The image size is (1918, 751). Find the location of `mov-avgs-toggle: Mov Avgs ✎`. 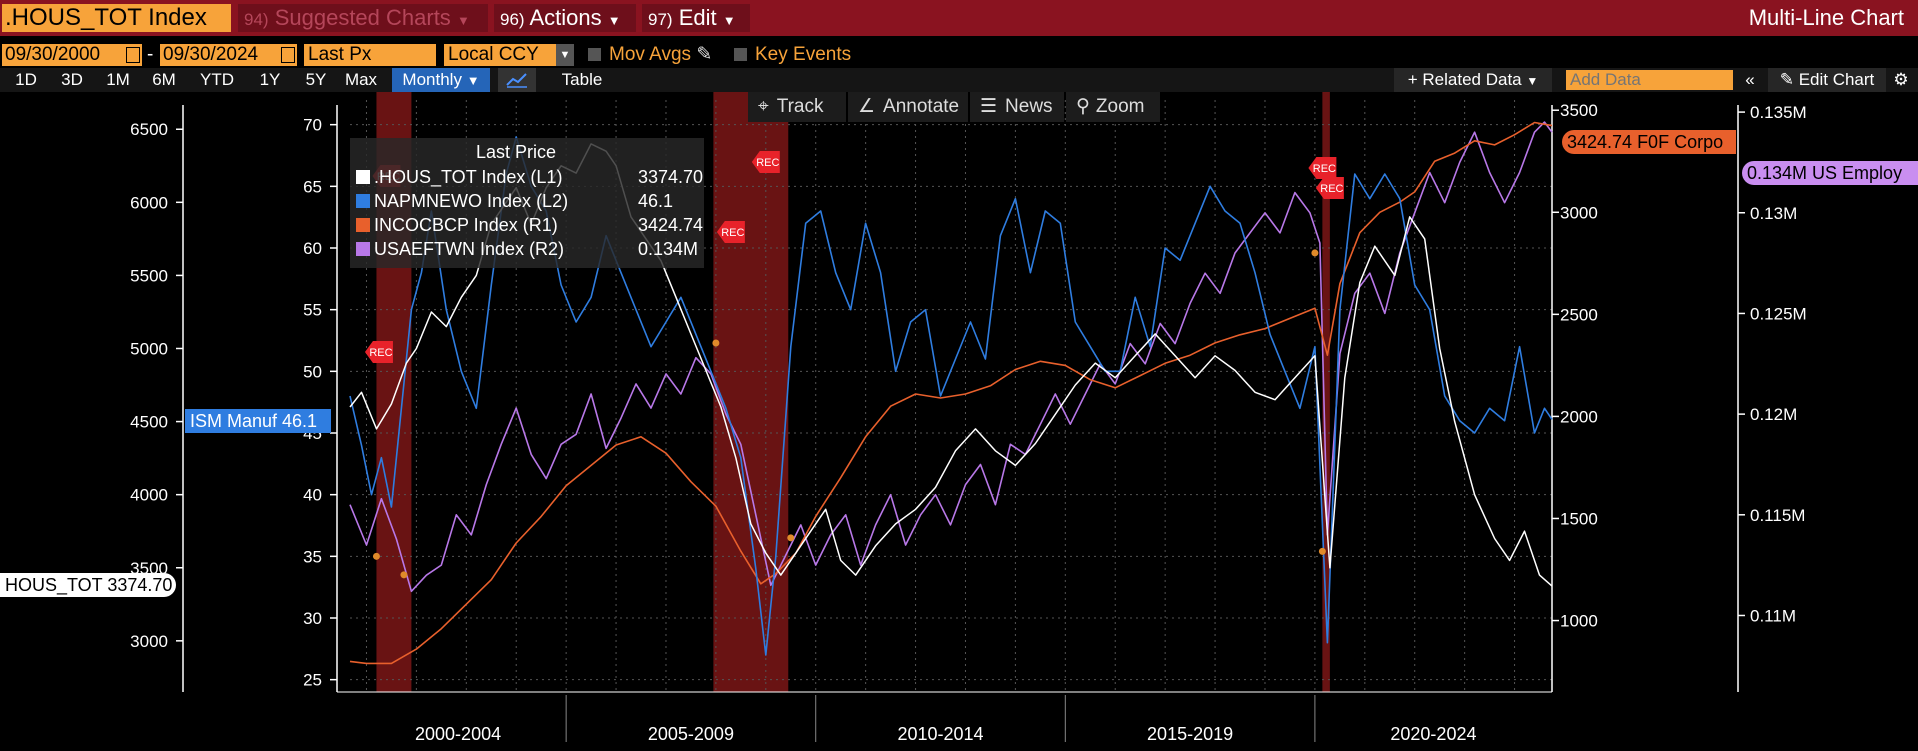

mov-avgs-toggle: Mov Avgs ✎ is located at coordinates (650, 55).